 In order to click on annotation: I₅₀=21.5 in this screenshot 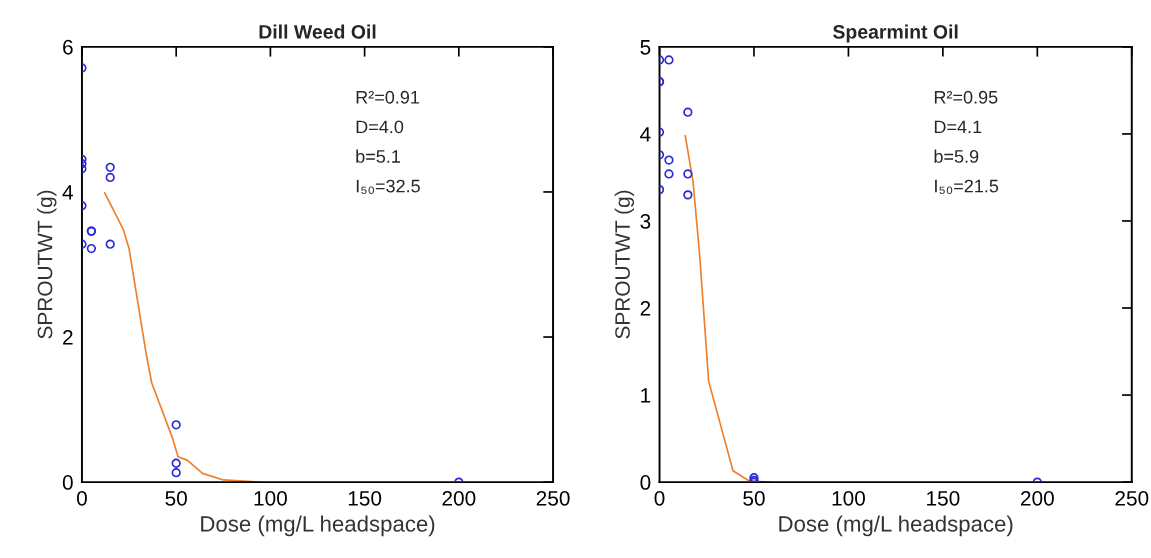, I will do `click(967, 186)`.